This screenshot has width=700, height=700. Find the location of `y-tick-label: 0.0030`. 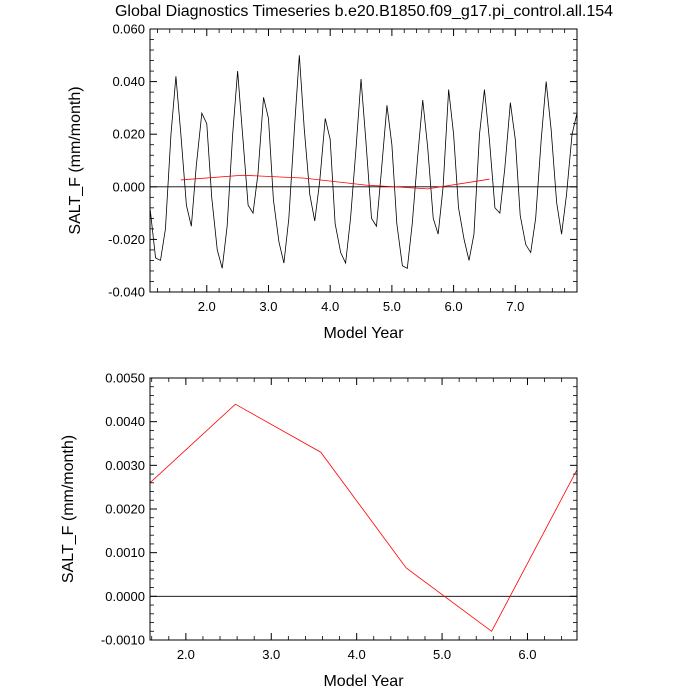

y-tick-label: 0.0030 is located at coordinates (125, 465).